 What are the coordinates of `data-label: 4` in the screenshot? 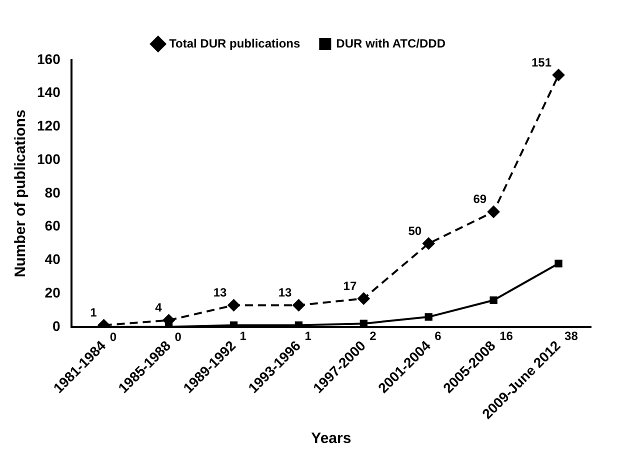 It's located at (158, 307).